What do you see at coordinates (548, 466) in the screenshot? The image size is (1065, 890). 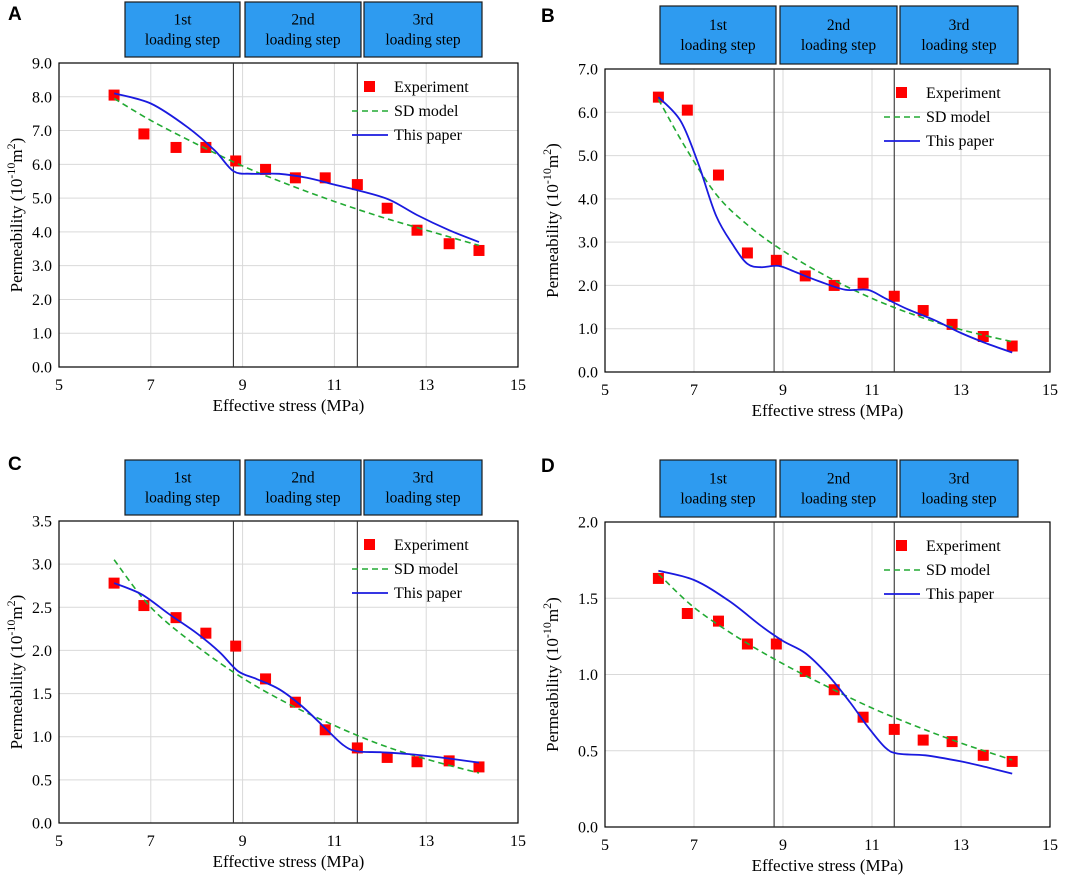 I see `panel-letter-d: D` at bounding box center [548, 466].